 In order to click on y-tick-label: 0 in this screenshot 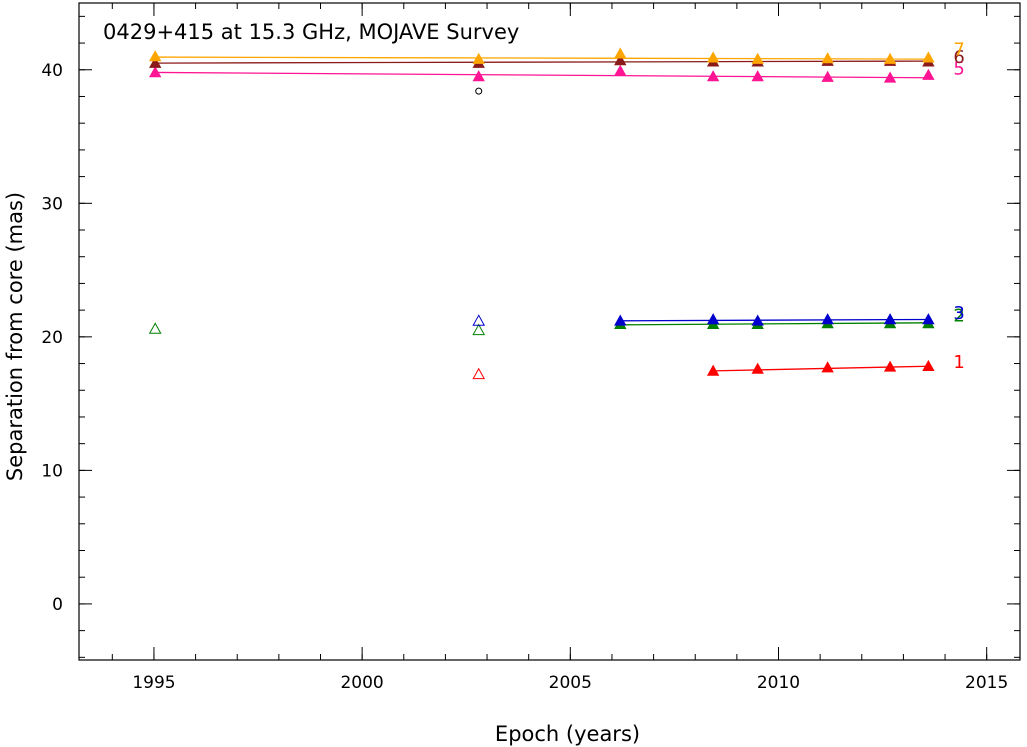, I will do `click(57, 605)`.